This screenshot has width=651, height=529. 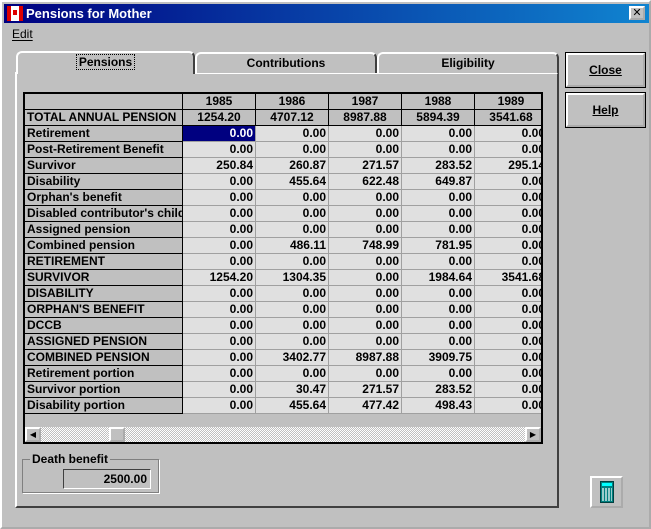 I want to click on year-header: 1987, so click(x=365, y=102).